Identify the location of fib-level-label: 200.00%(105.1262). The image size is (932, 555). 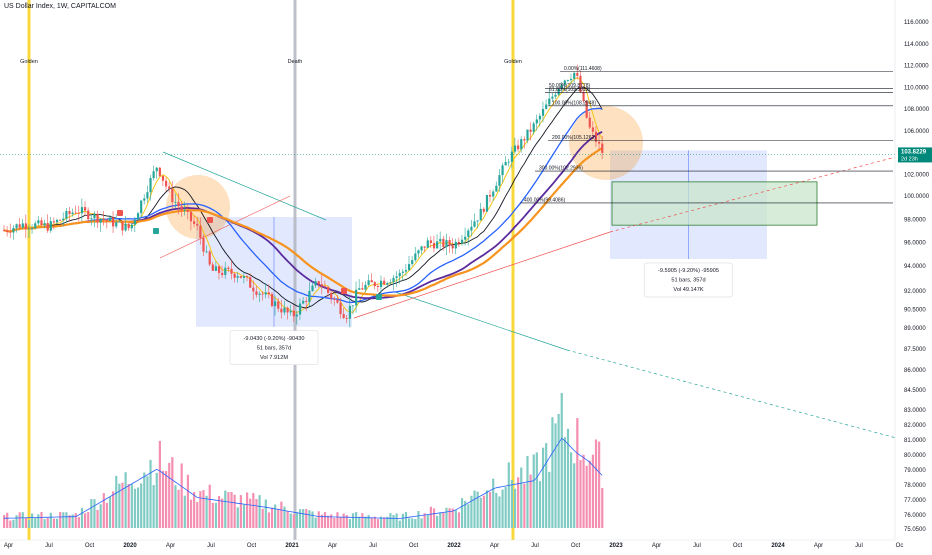
(574, 138).